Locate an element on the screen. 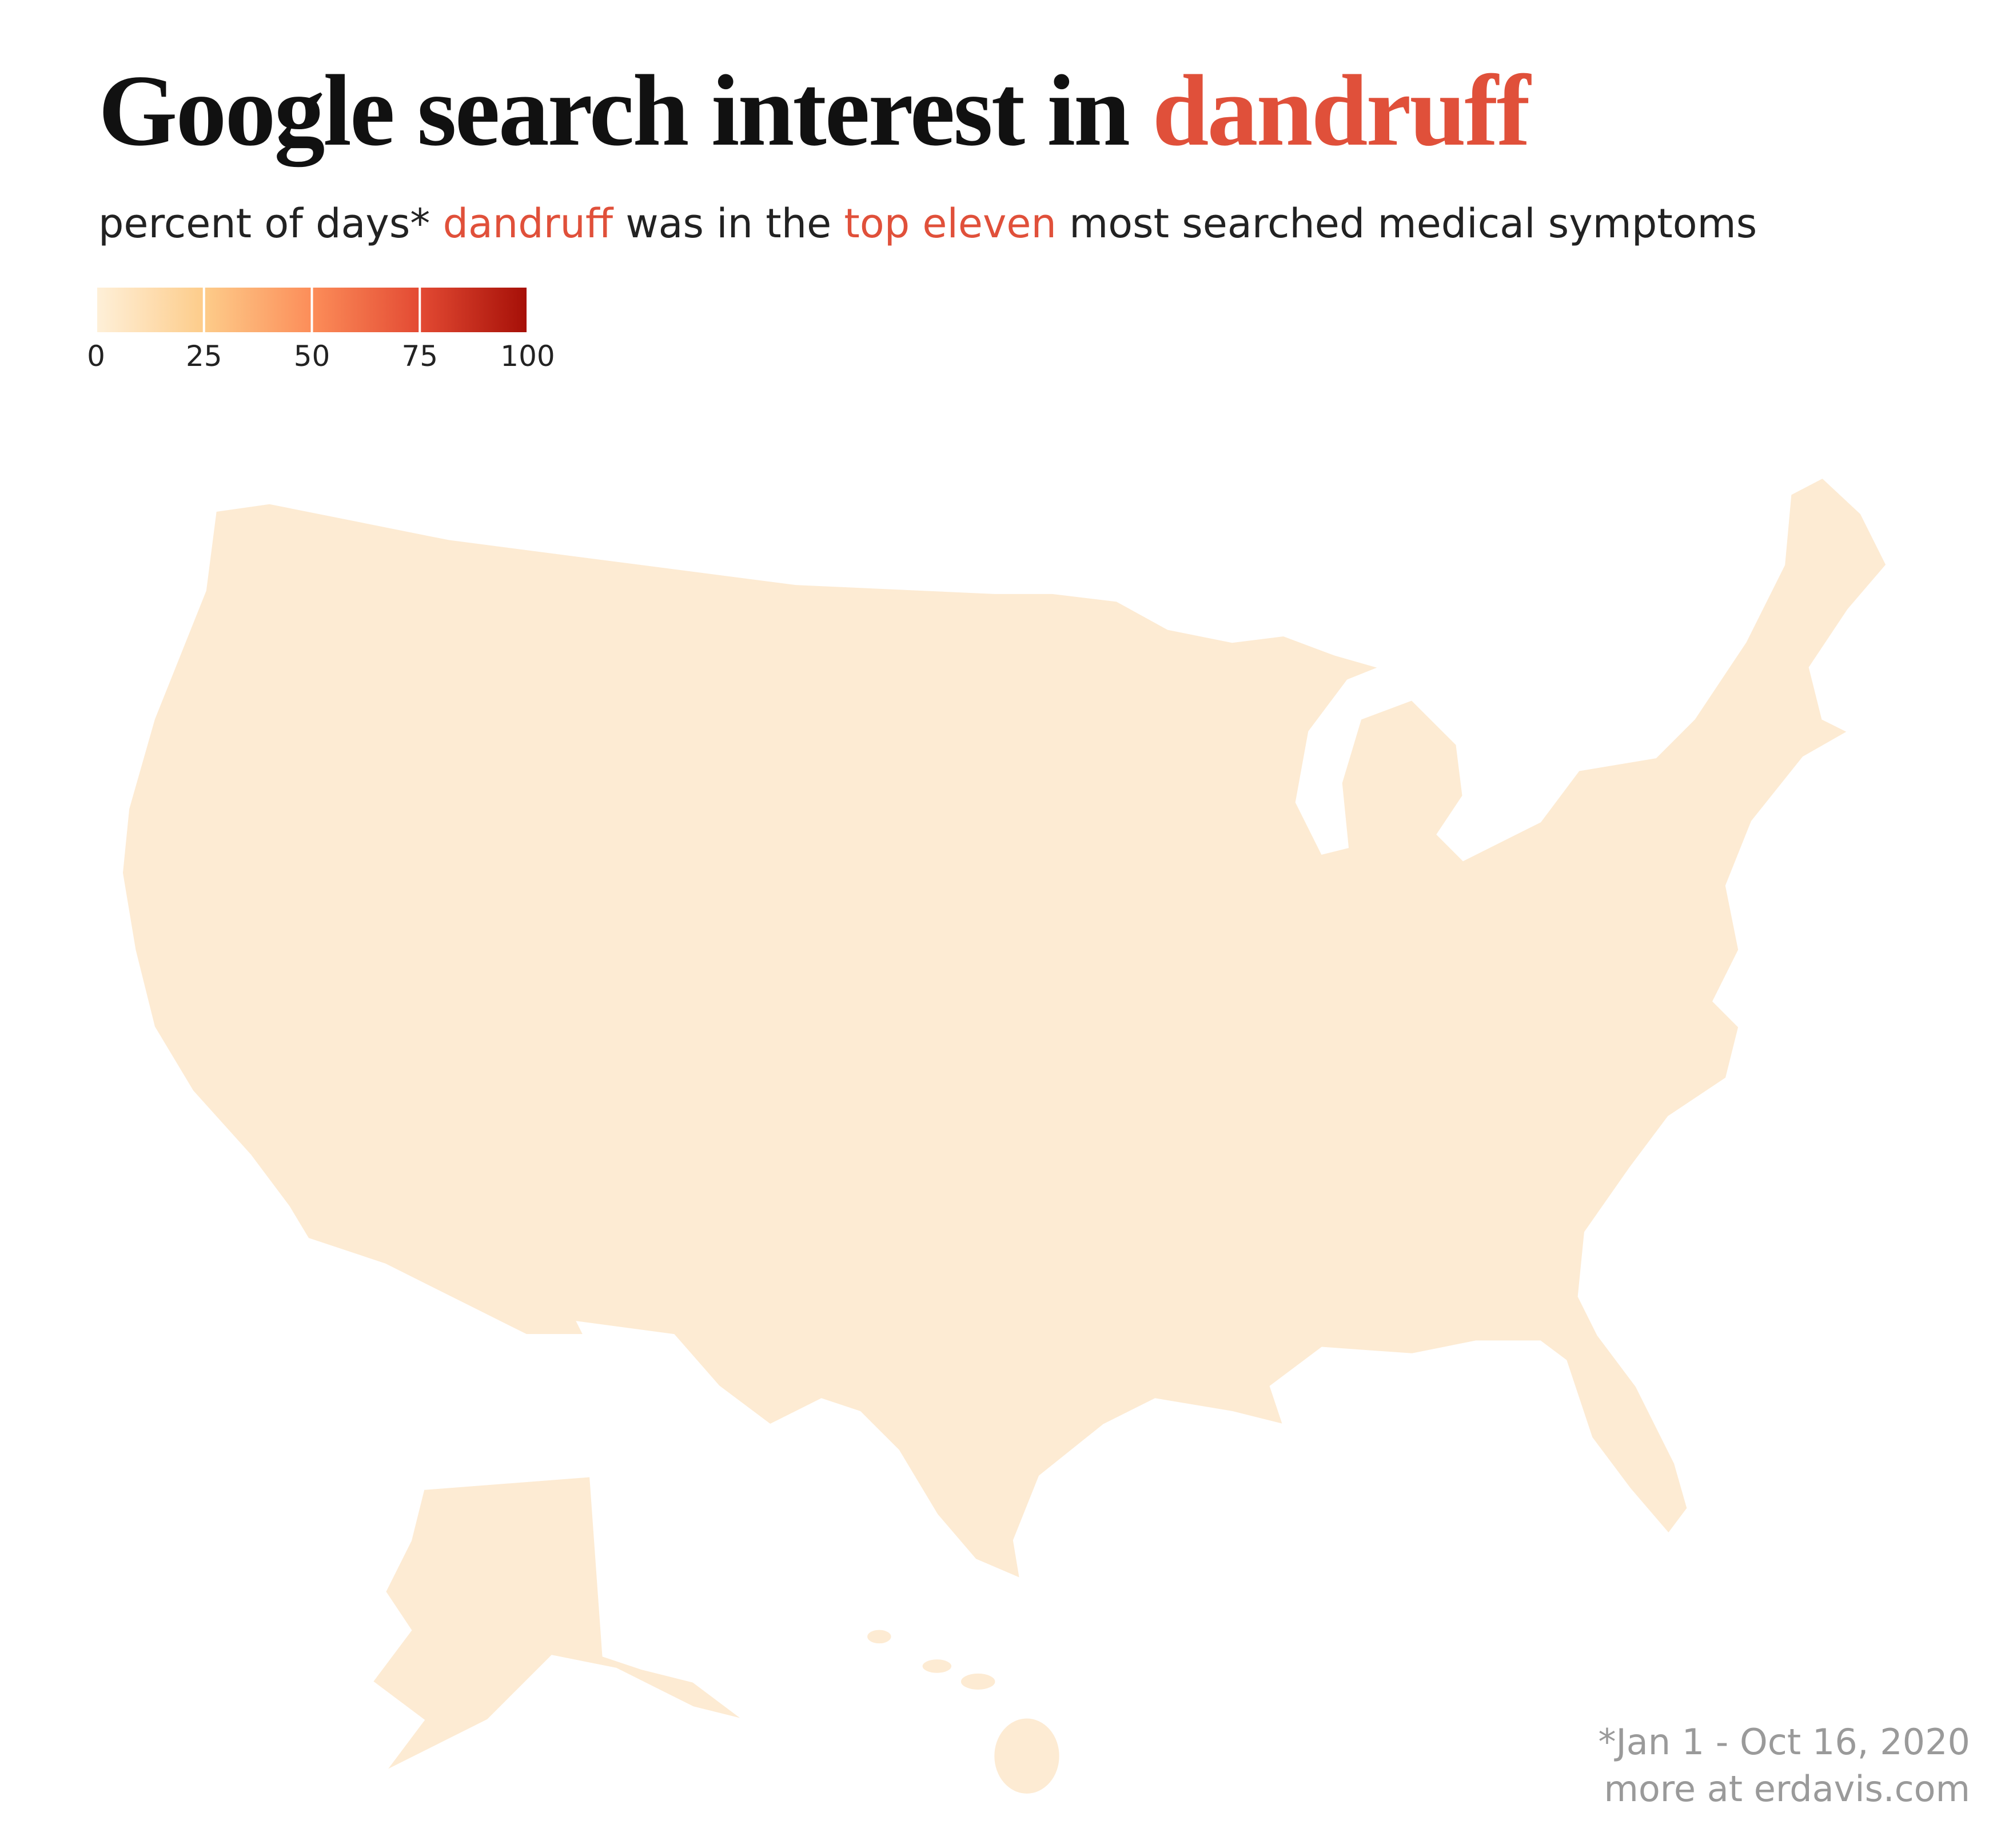 This screenshot has height=1848, width=2001. alaska is located at coordinates (558, 1624).